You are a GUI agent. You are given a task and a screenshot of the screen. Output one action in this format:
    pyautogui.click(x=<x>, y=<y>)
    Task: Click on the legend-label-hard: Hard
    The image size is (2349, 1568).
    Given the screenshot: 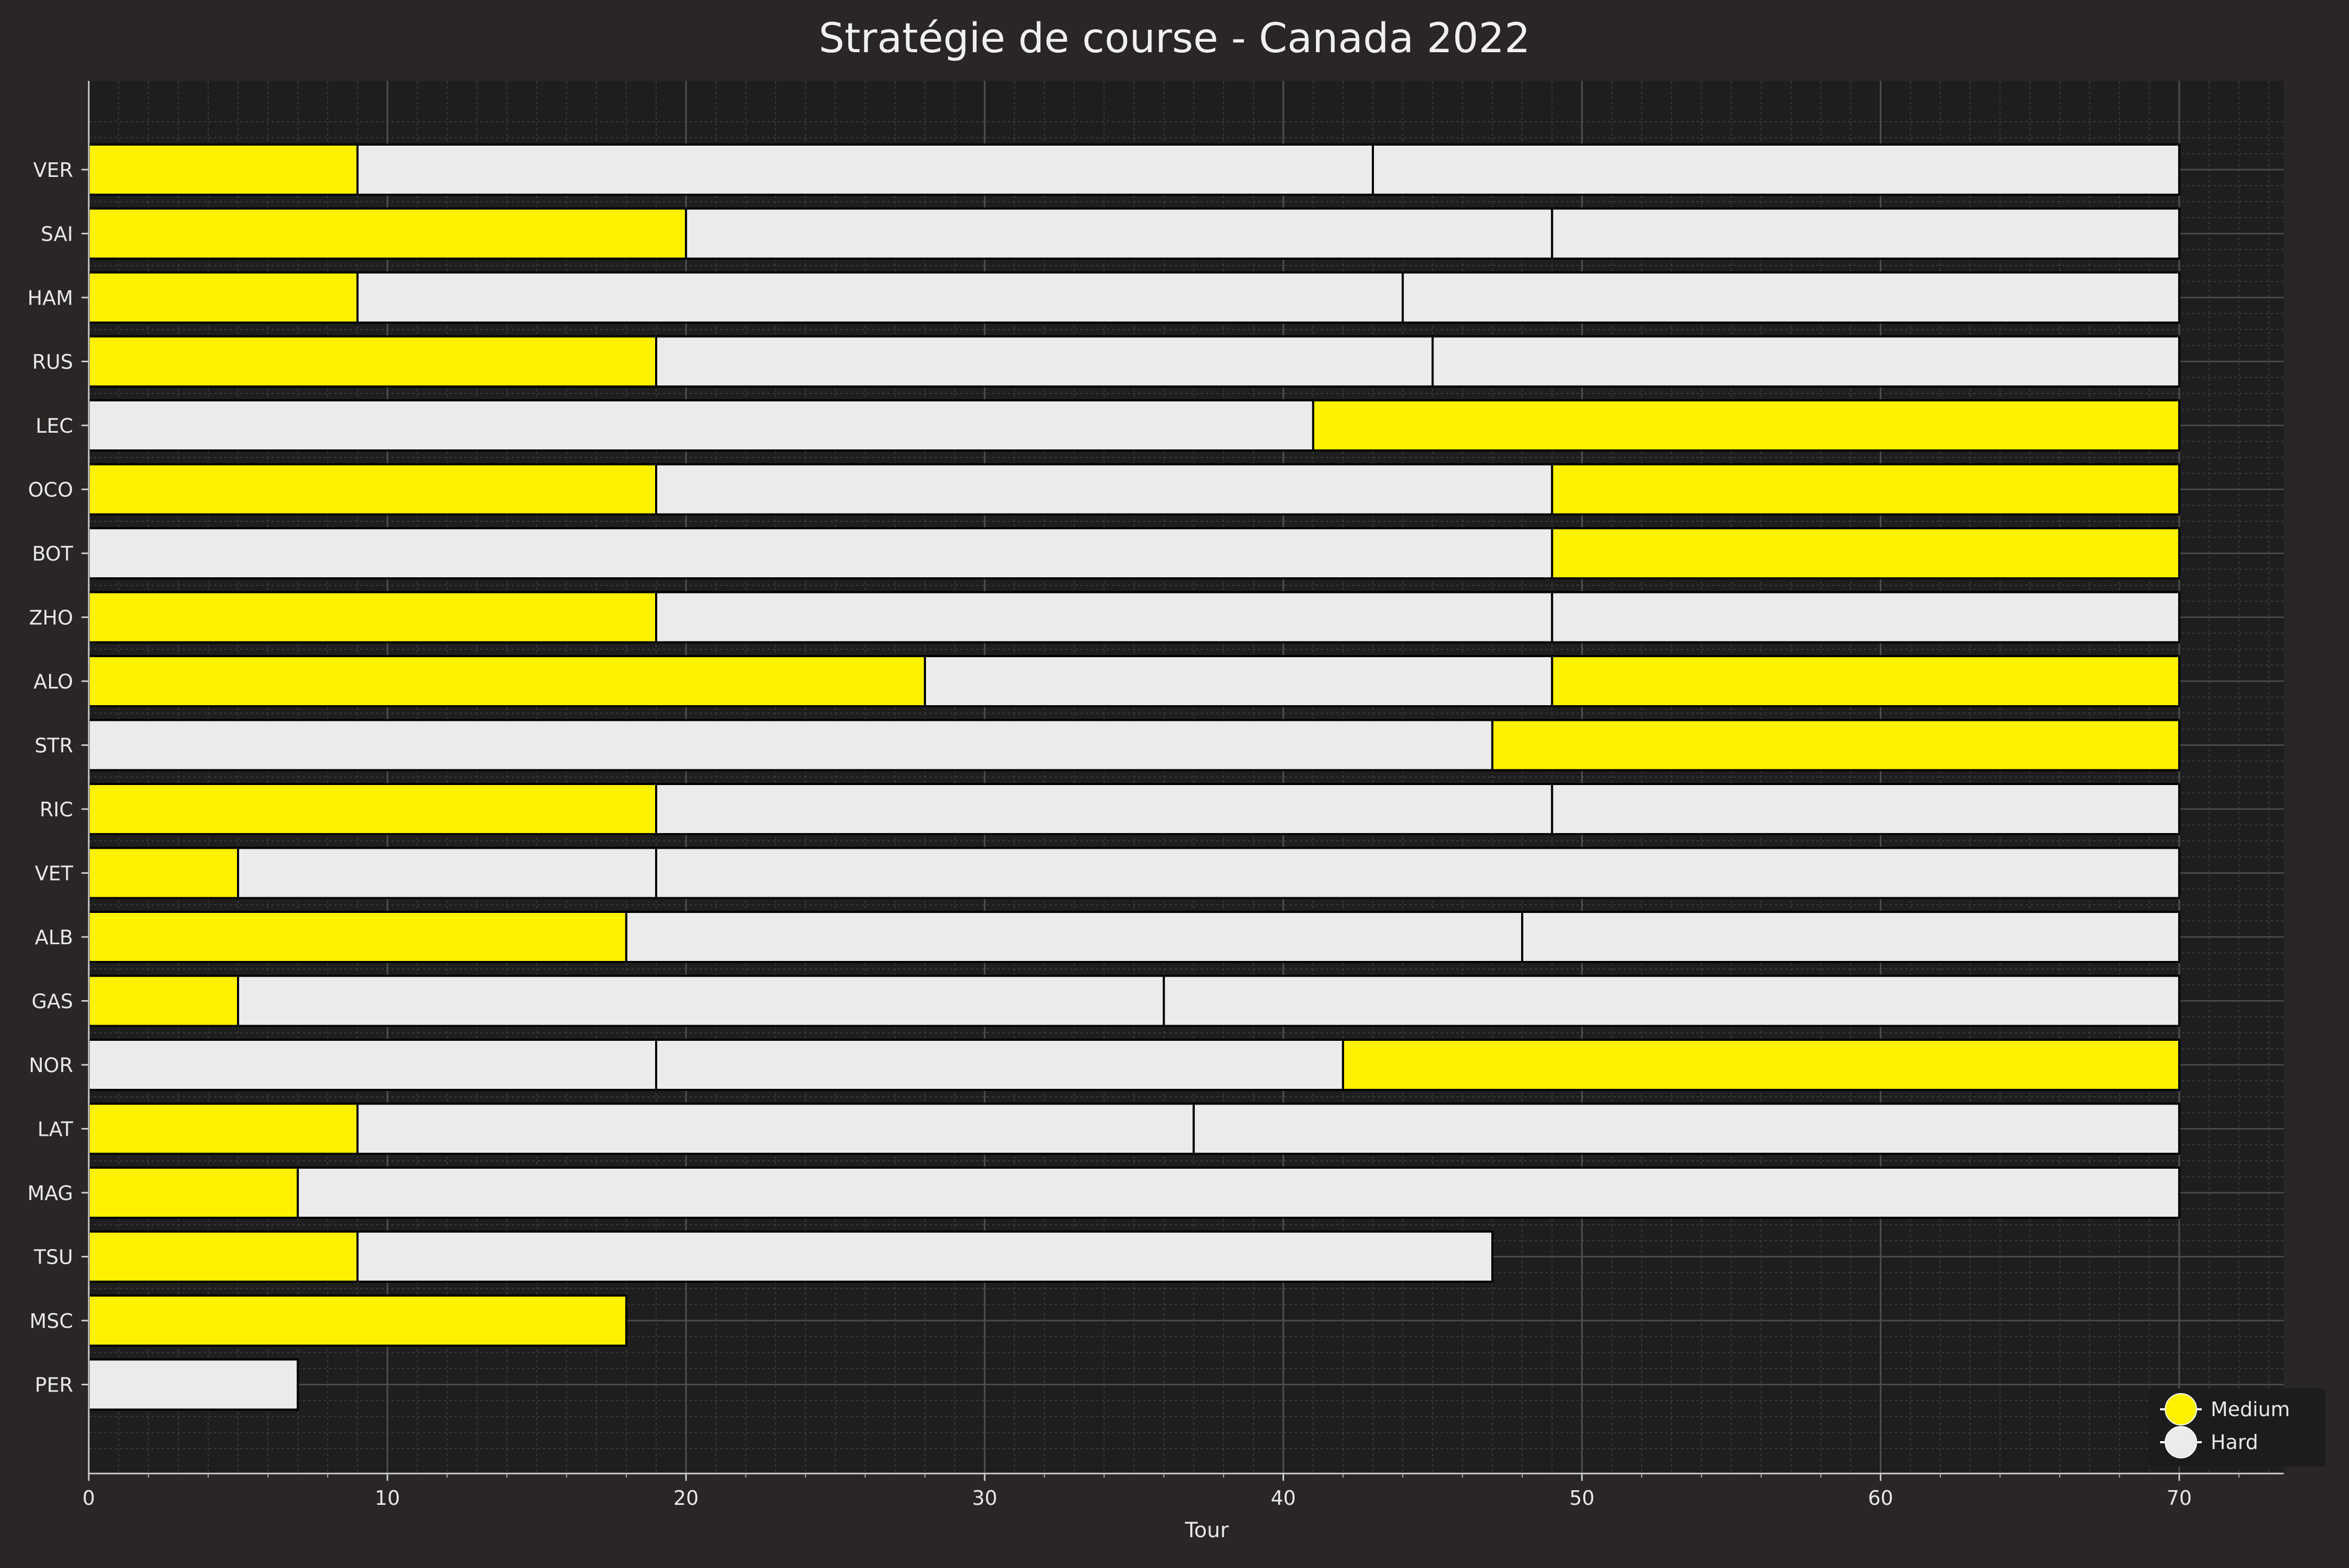 What is the action you would take?
    pyautogui.click(x=2234, y=1442)
    